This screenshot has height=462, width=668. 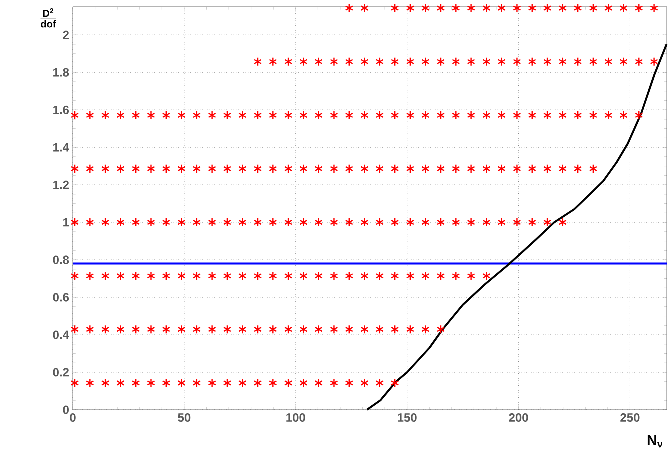 I want to click on x-tick-label: 100, so click(x=296, y=418).